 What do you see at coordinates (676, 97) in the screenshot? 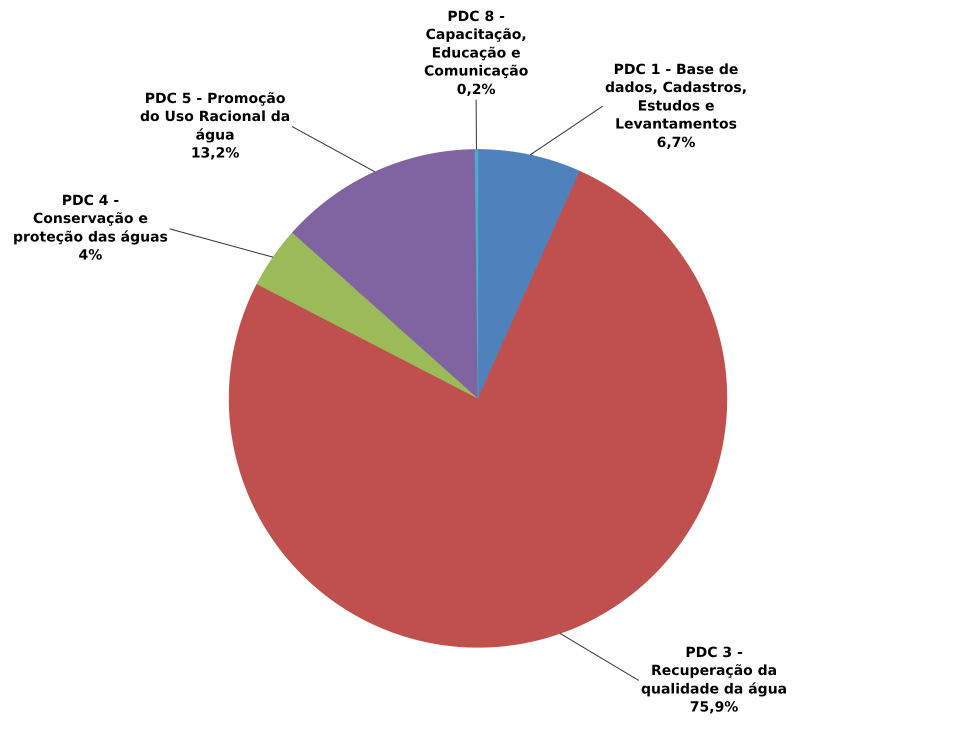
I see `slice-label: PDC 1 - Base de dados, Cadastros, Estudos e Levantamentos` at bounding box center [676, 97].